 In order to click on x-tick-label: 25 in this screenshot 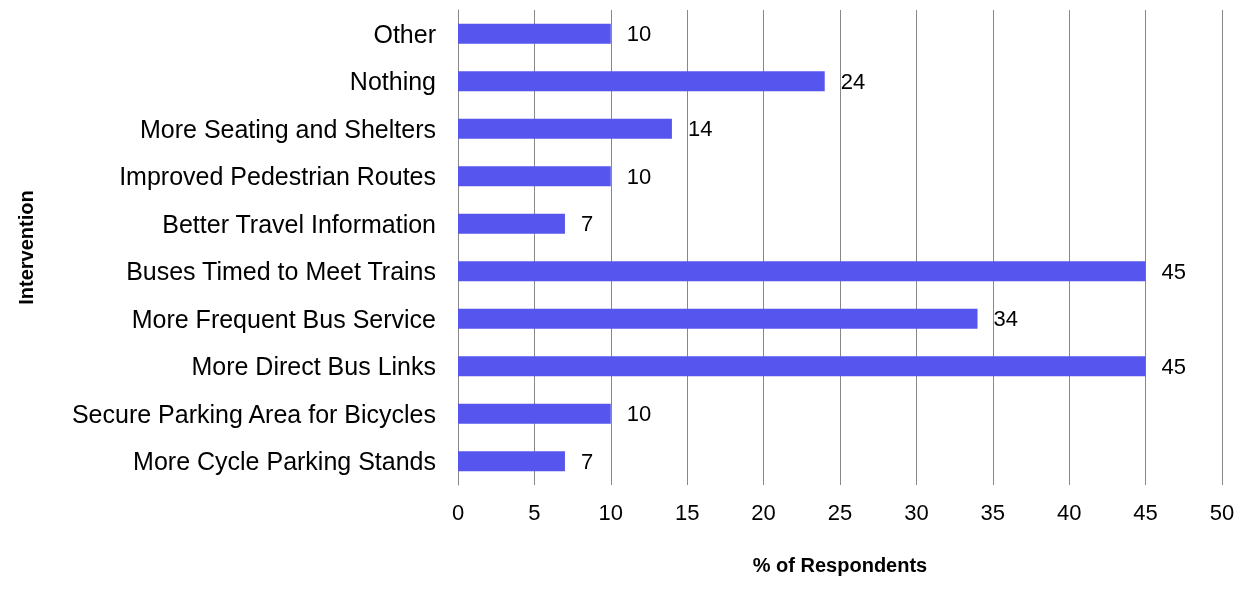, I will do `click(840, 512)`.